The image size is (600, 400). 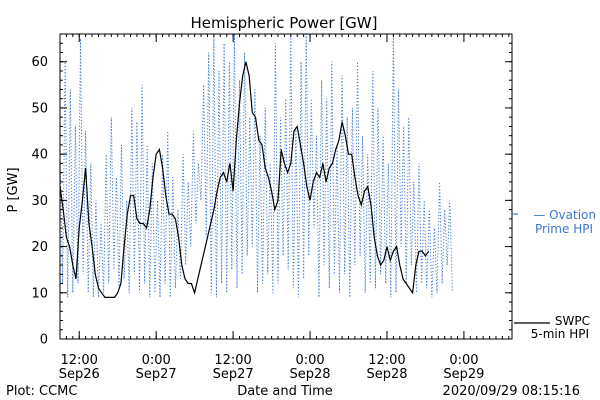 I want to click on legend-swpc-label-line1: SWPC, so click(x=572, y=321).